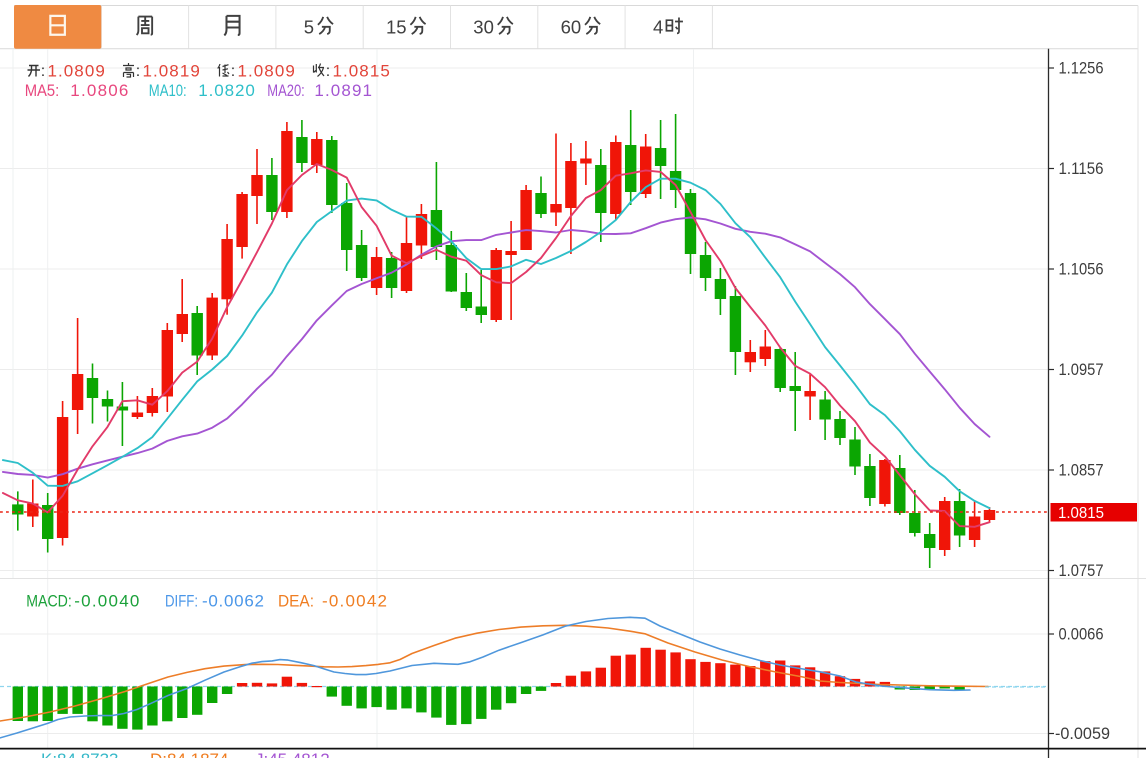  I want to click on svg-text: 1.0957, so click(1081, 369).